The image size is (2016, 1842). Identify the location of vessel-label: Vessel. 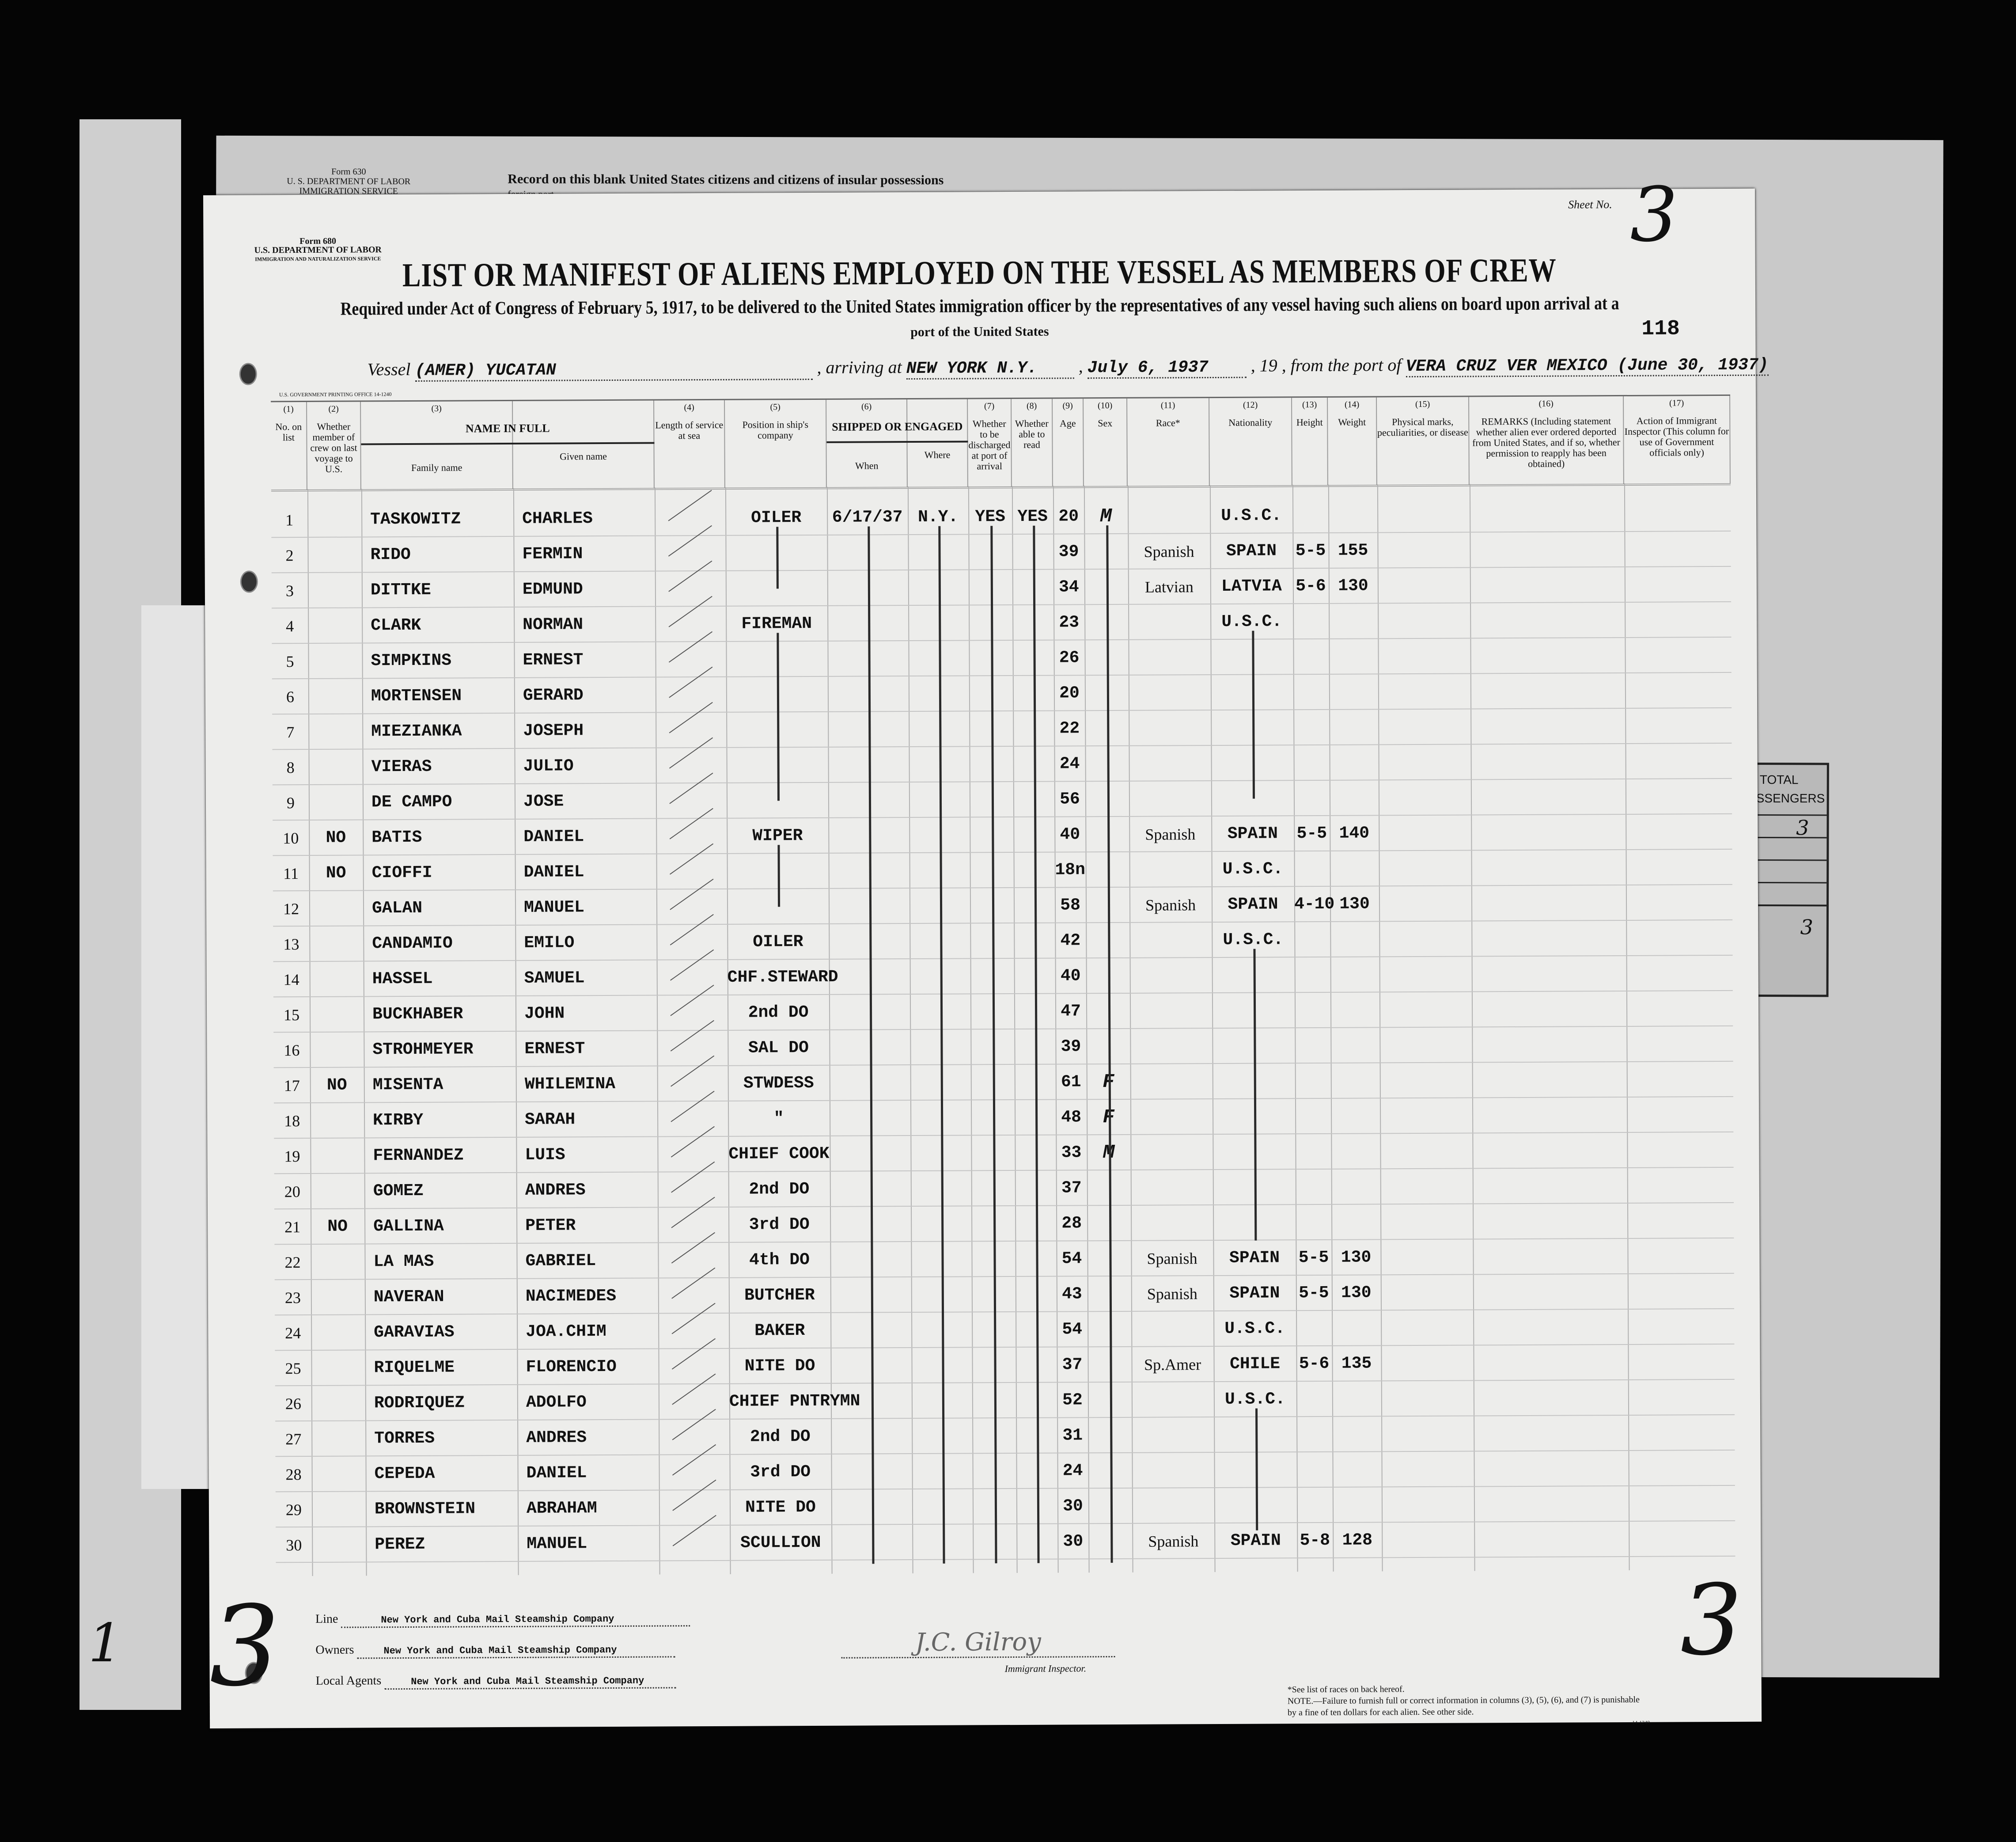
(389, 369).